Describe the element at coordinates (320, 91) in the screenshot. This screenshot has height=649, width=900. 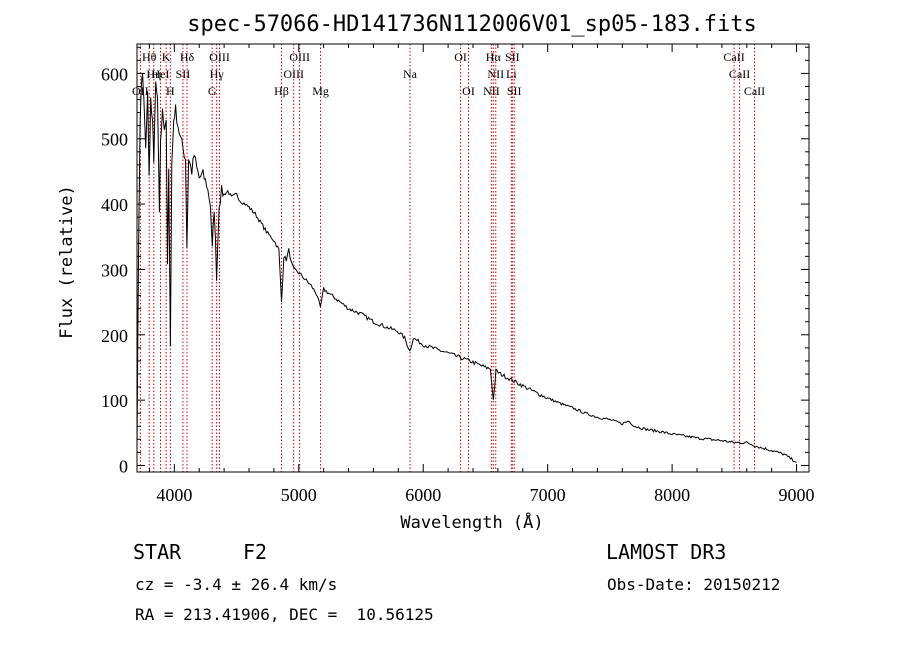
I see `line-label-mg: Mg` at that location.